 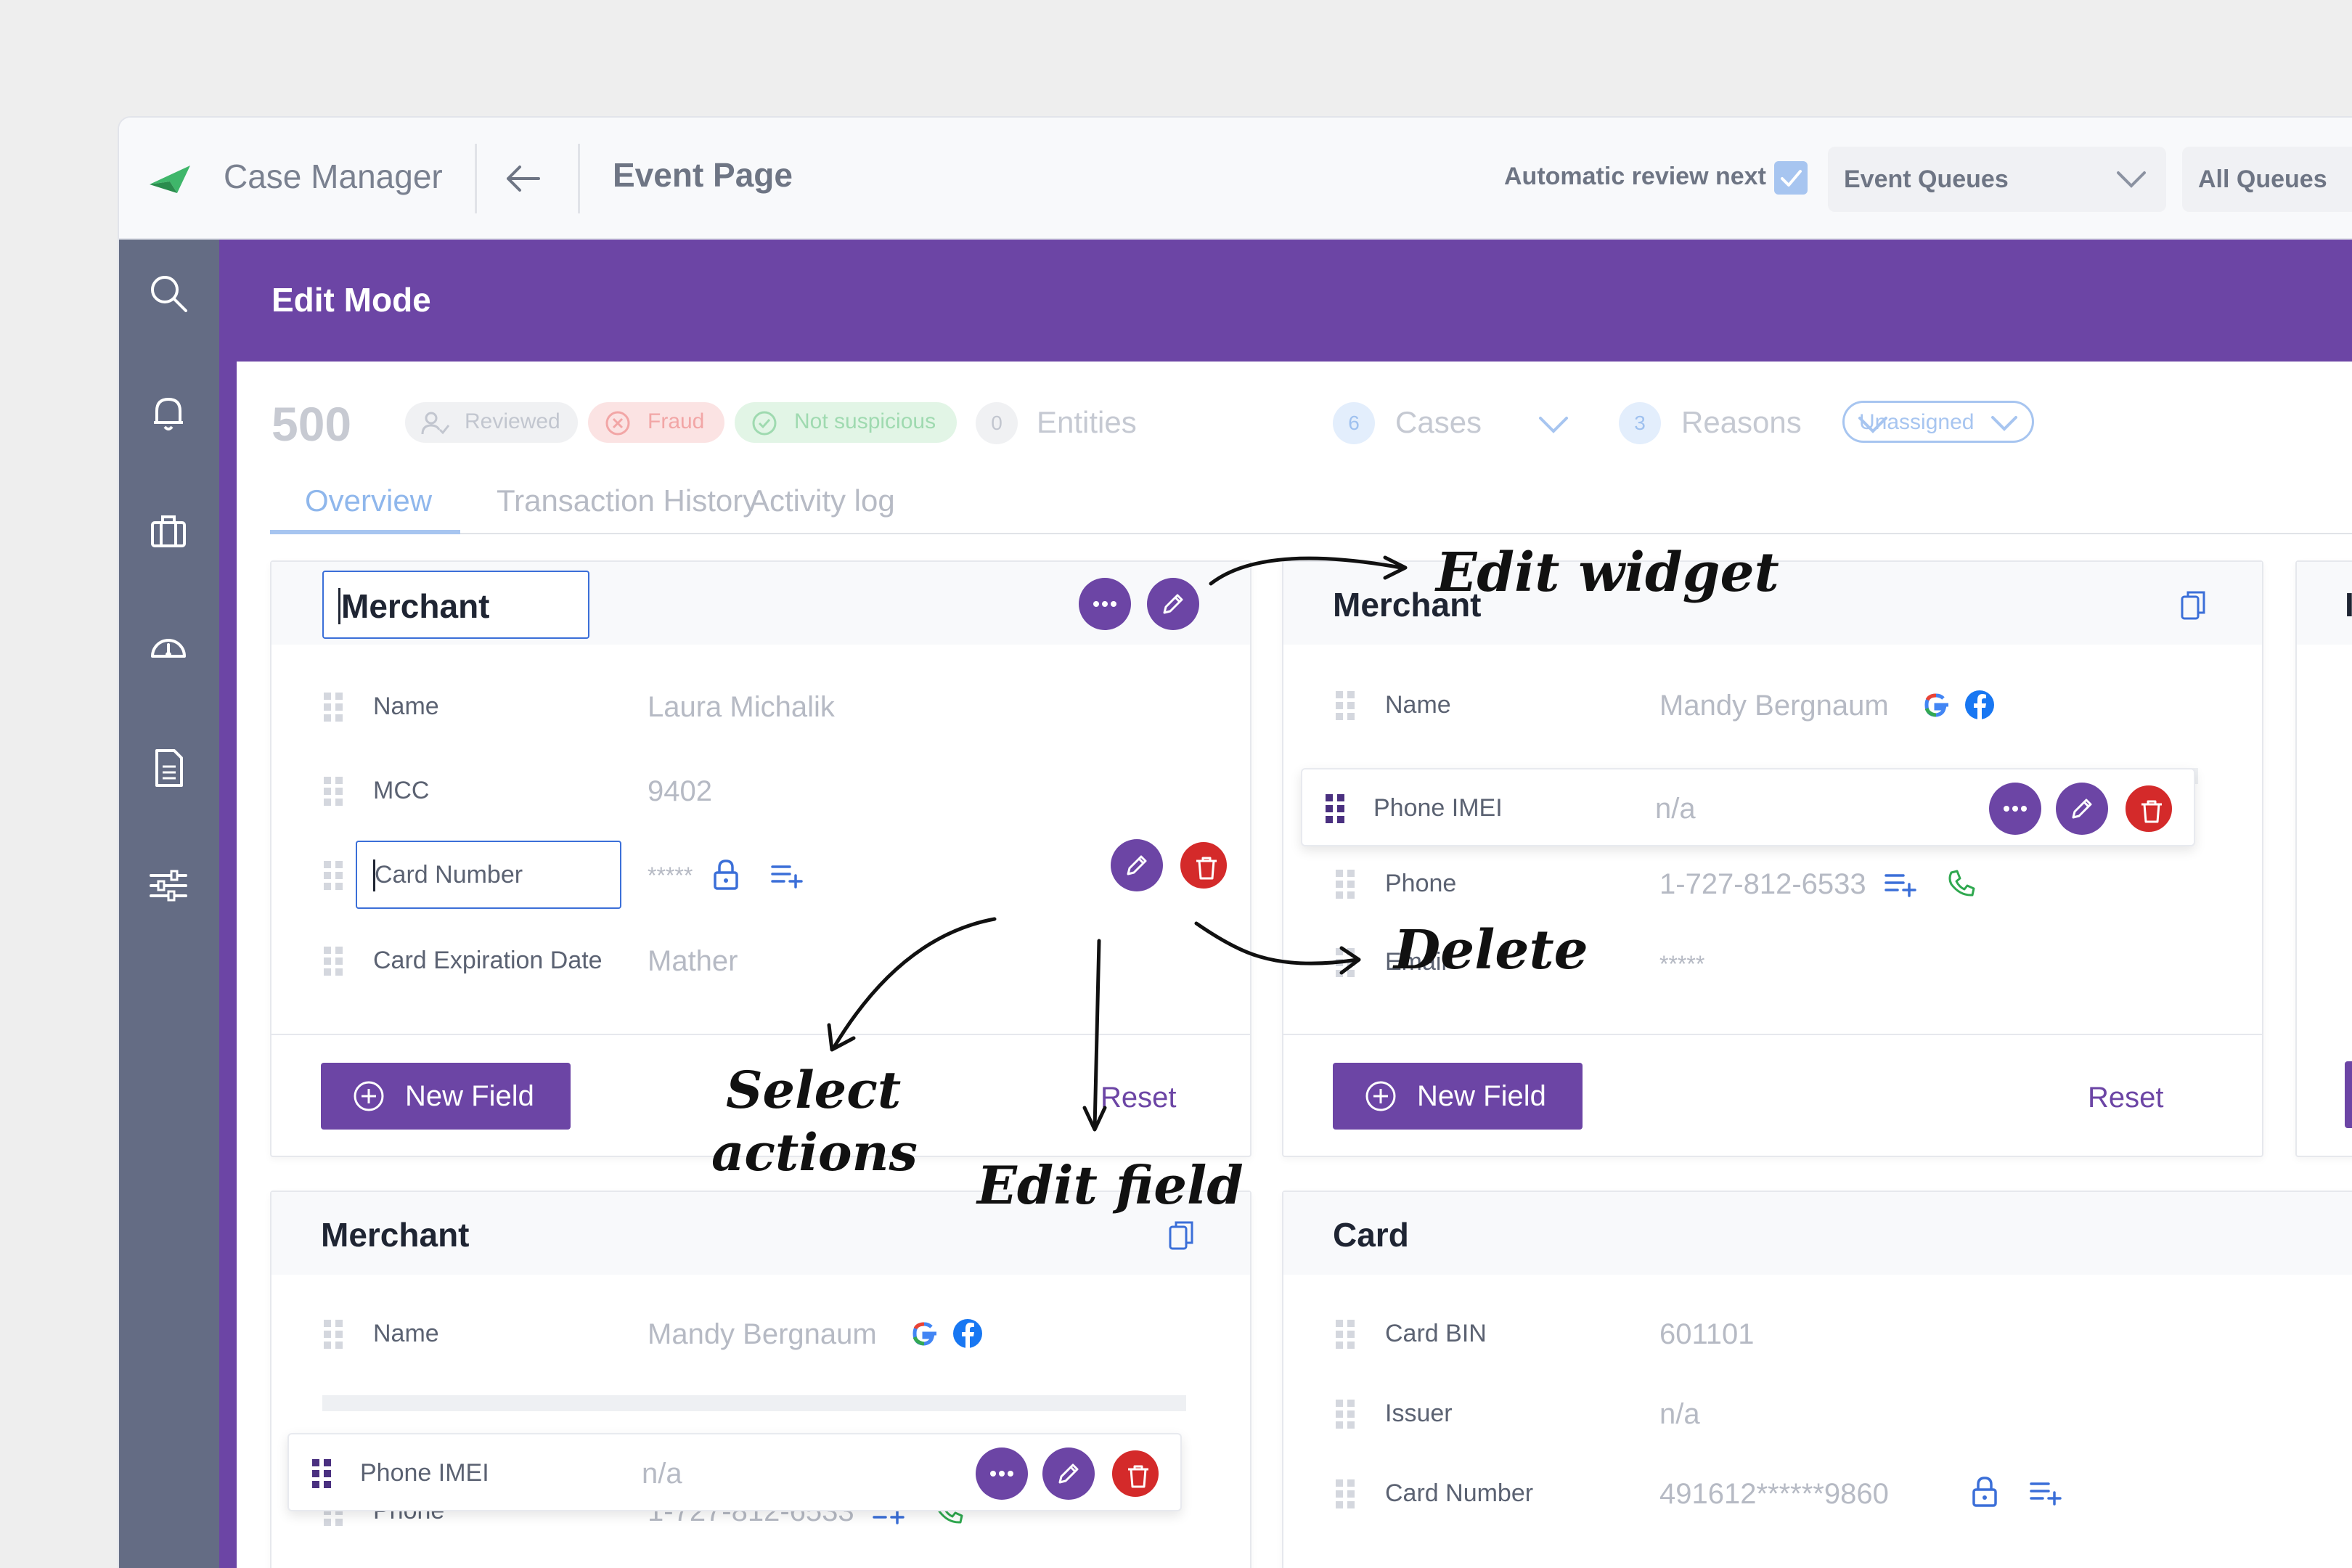 I want to click on annotation-edit-widget: Edit widget, so click(x=1607, y=573).